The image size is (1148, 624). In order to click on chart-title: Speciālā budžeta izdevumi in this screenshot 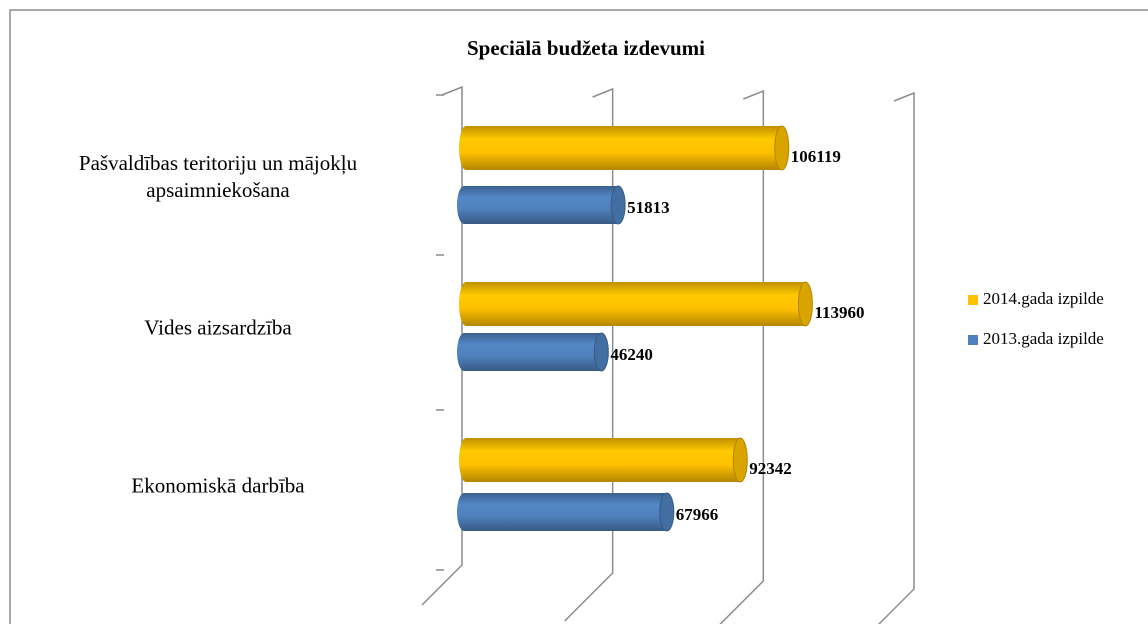, I will do `click(586, 48)`.